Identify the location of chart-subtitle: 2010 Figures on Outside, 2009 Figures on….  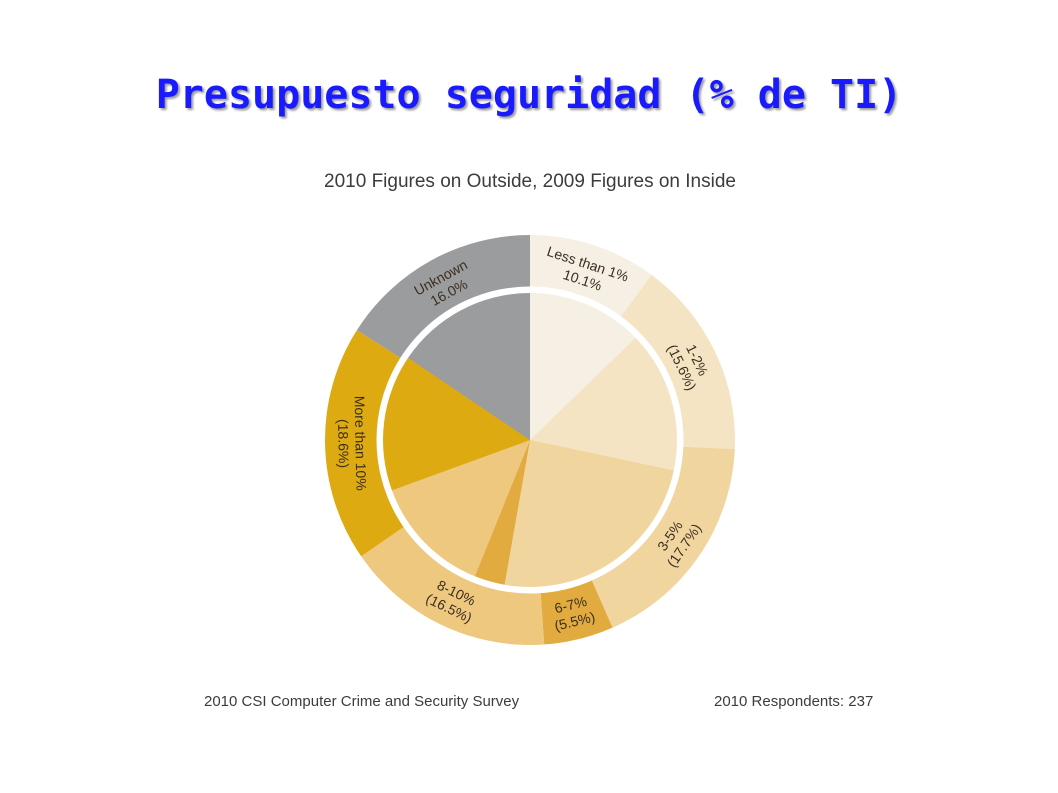
(530, 181).